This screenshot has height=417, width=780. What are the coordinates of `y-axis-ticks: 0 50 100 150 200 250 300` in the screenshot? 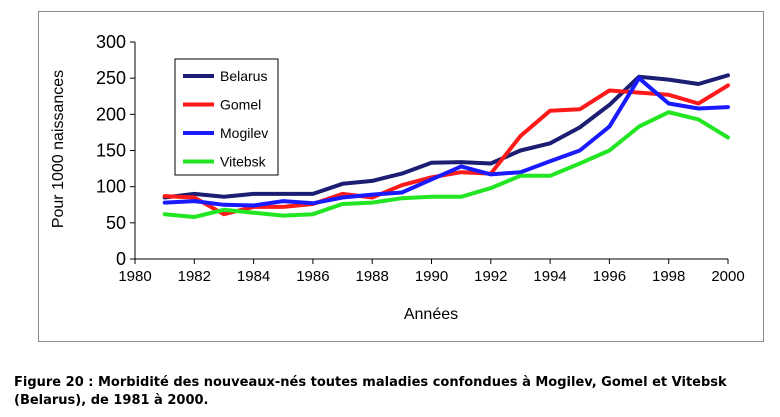 It's located at (115, 150).